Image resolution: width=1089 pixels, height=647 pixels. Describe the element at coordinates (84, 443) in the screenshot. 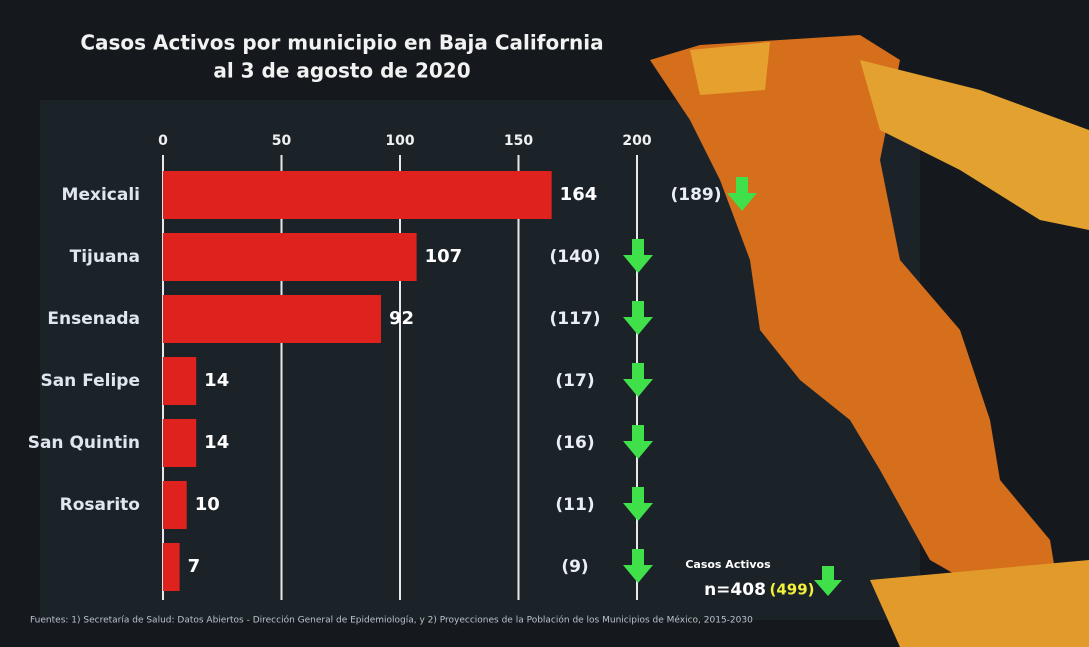

I see `category-label: San Quintin` at that location.